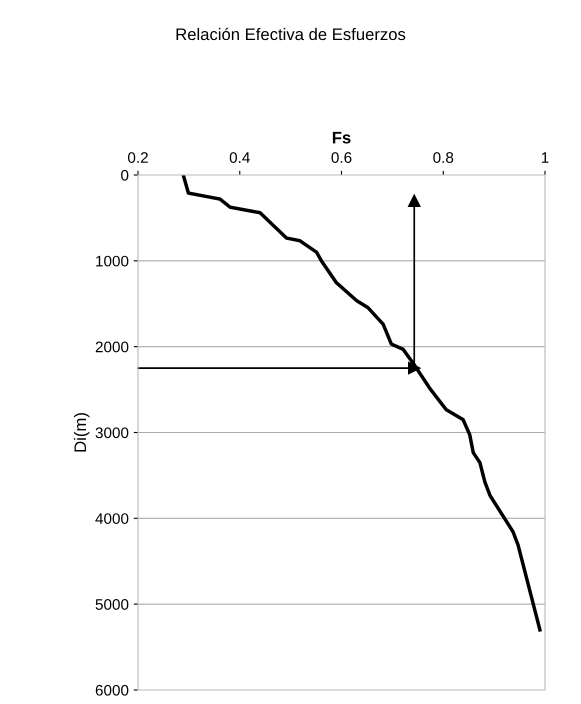 Image resolution: width=581 pixels, height=704 pixels. What do you see at coordinates (545, 157) in the screenshot?
I see `x-tick-label: 1` at bounding box center [545, 157].